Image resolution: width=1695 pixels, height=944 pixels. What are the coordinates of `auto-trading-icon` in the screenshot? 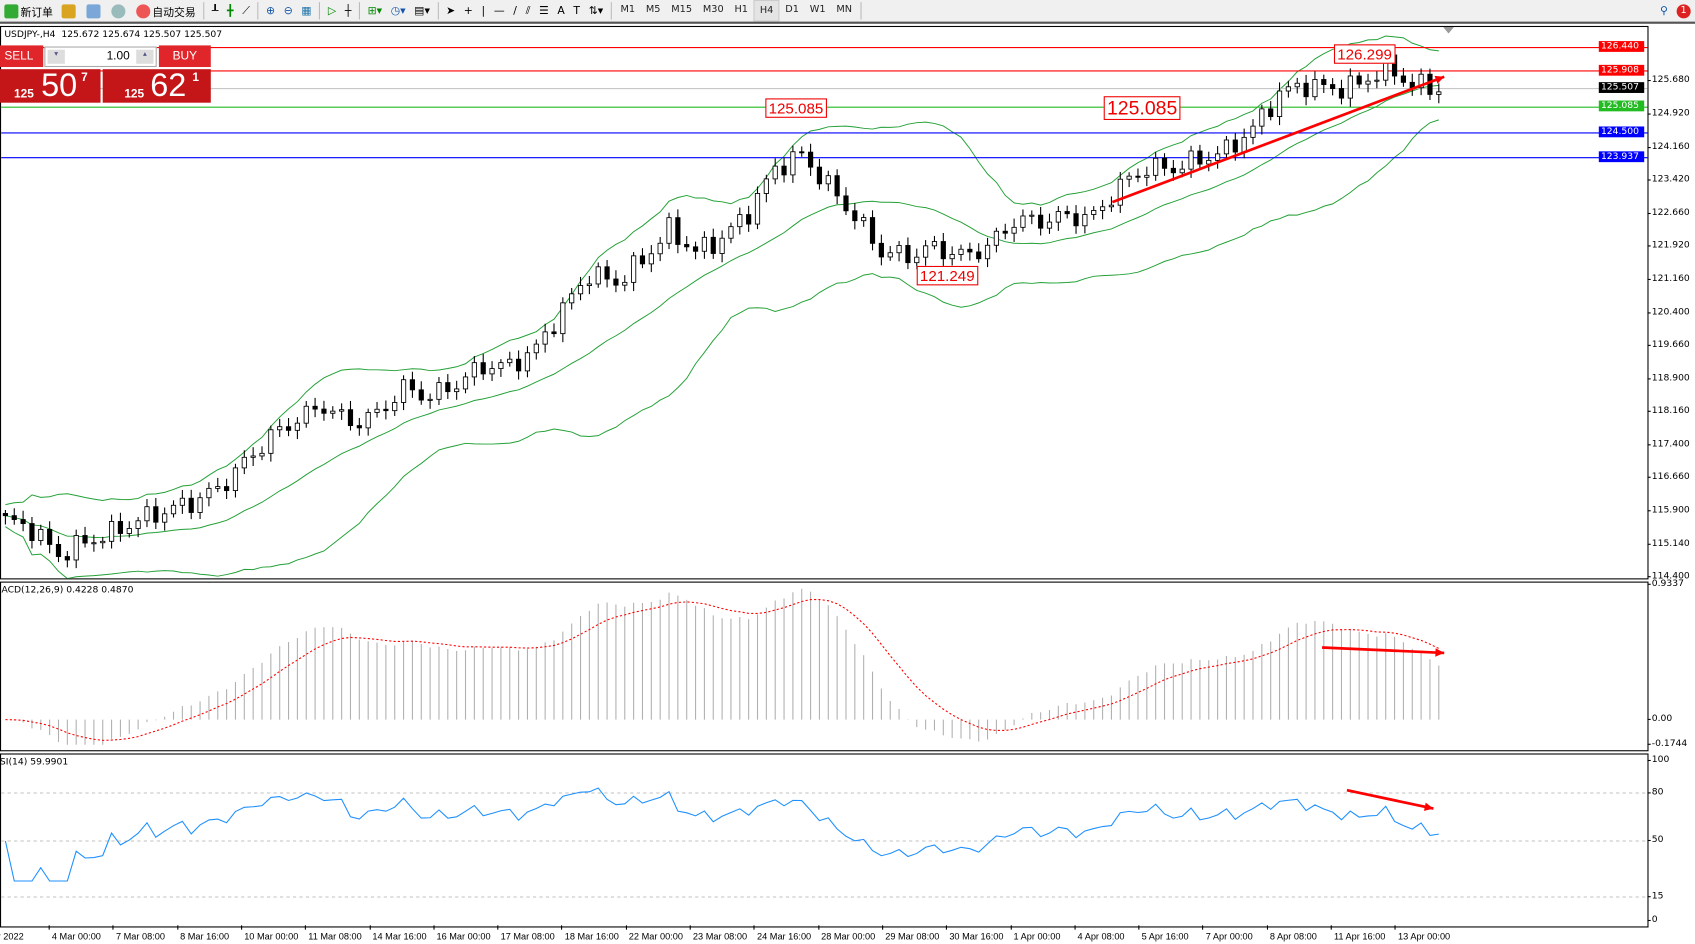 It's located at (143, 10).